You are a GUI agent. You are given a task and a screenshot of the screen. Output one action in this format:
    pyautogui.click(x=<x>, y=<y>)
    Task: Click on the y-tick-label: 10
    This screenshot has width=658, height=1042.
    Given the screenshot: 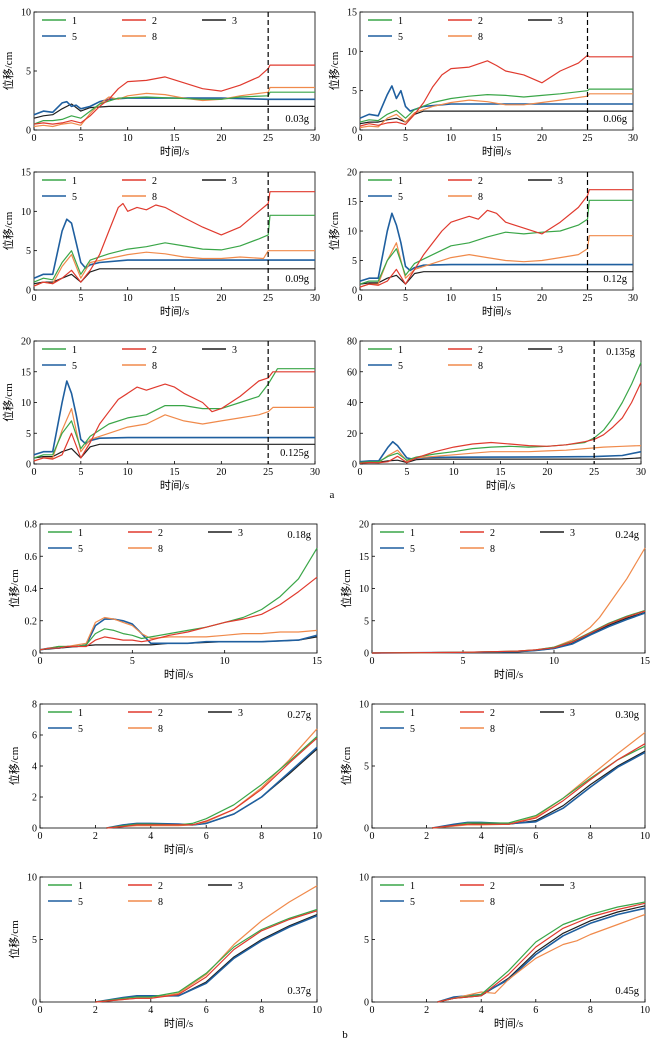 What is the action you would take?
    pyautogui.click(x=26, y=212)
    